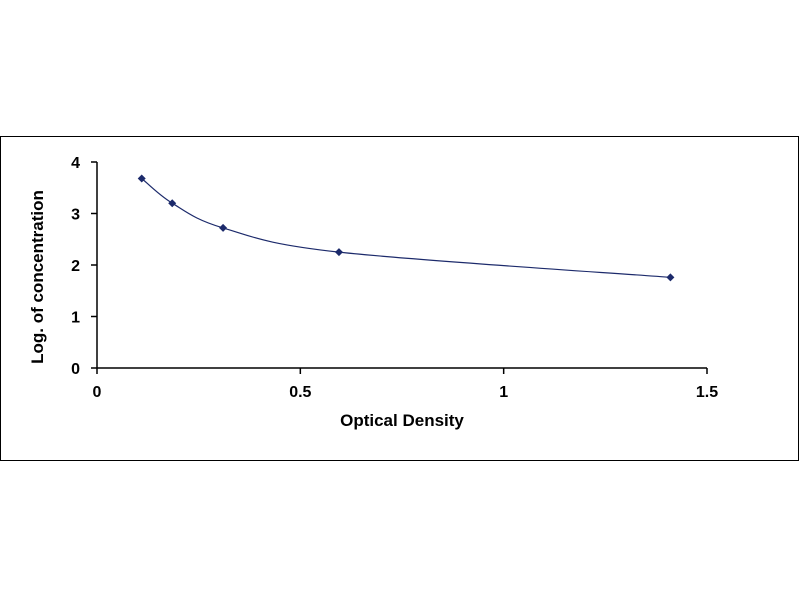 The image size is (800, 600). What do you see at coordinates (75, 215) in the screenshot?
I see `y-tick-label: 3` at bounding box center [75, 215].